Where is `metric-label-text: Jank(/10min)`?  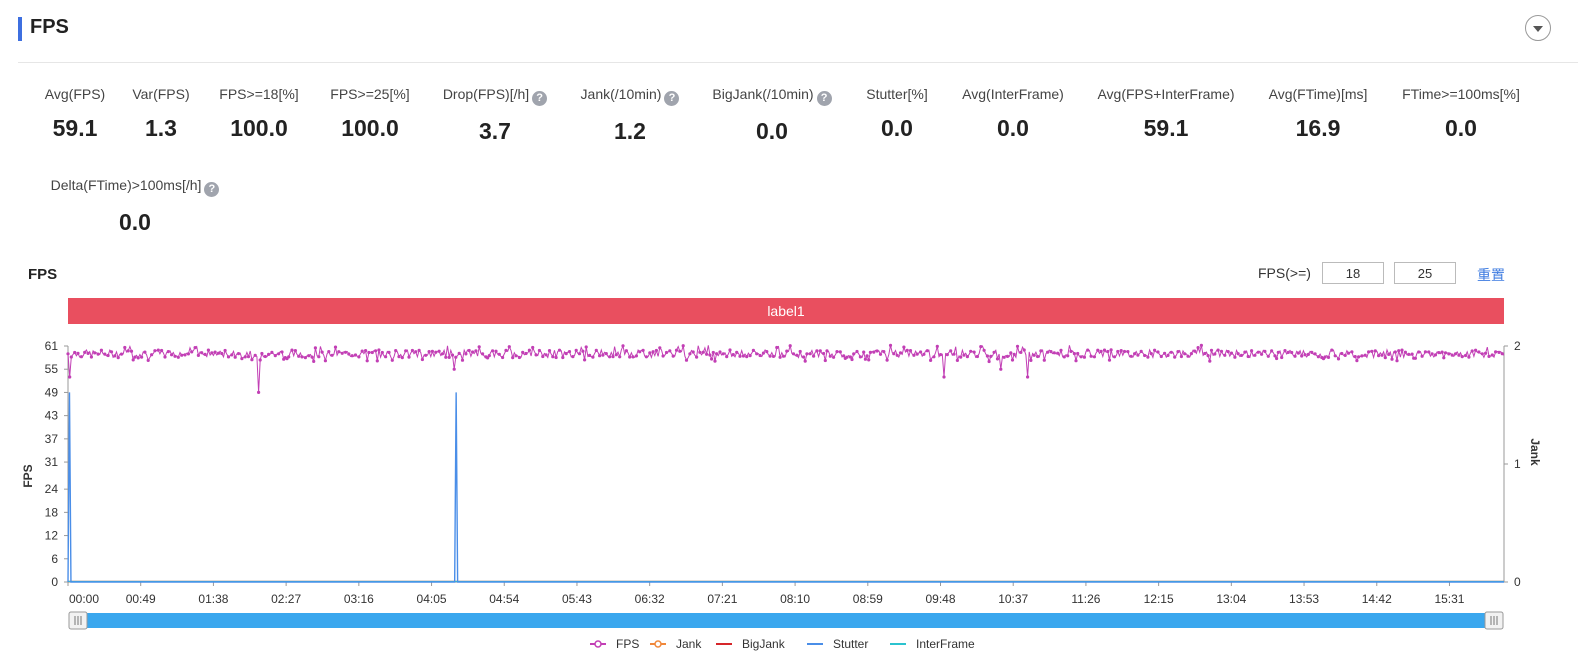
metric-label-text: Jank(/10min) is located at coordinates (621, 94).